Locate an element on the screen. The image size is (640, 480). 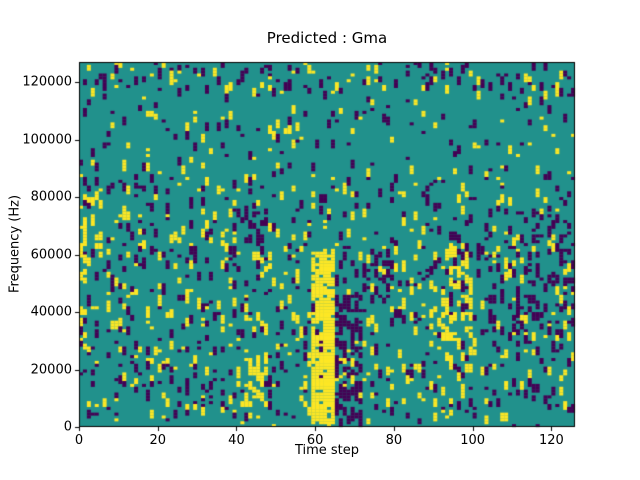
y-tick-label: 60000 is located at coordinates (51, 255).